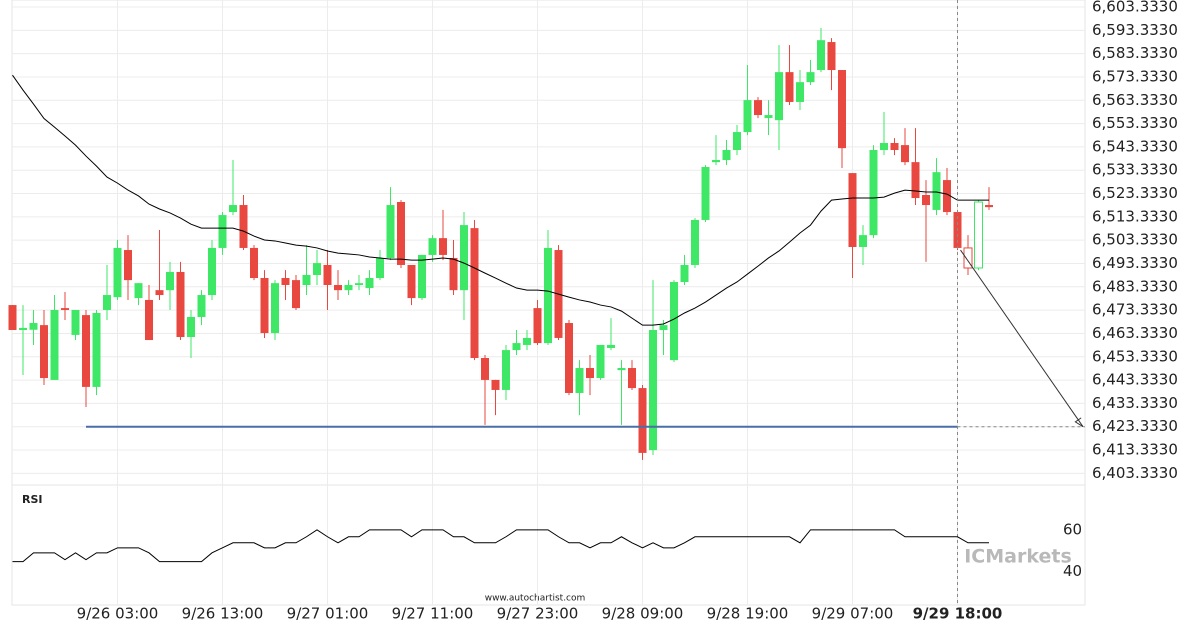  I want to click on x-tick-label: 9/29 18:00, so click(958, 614).